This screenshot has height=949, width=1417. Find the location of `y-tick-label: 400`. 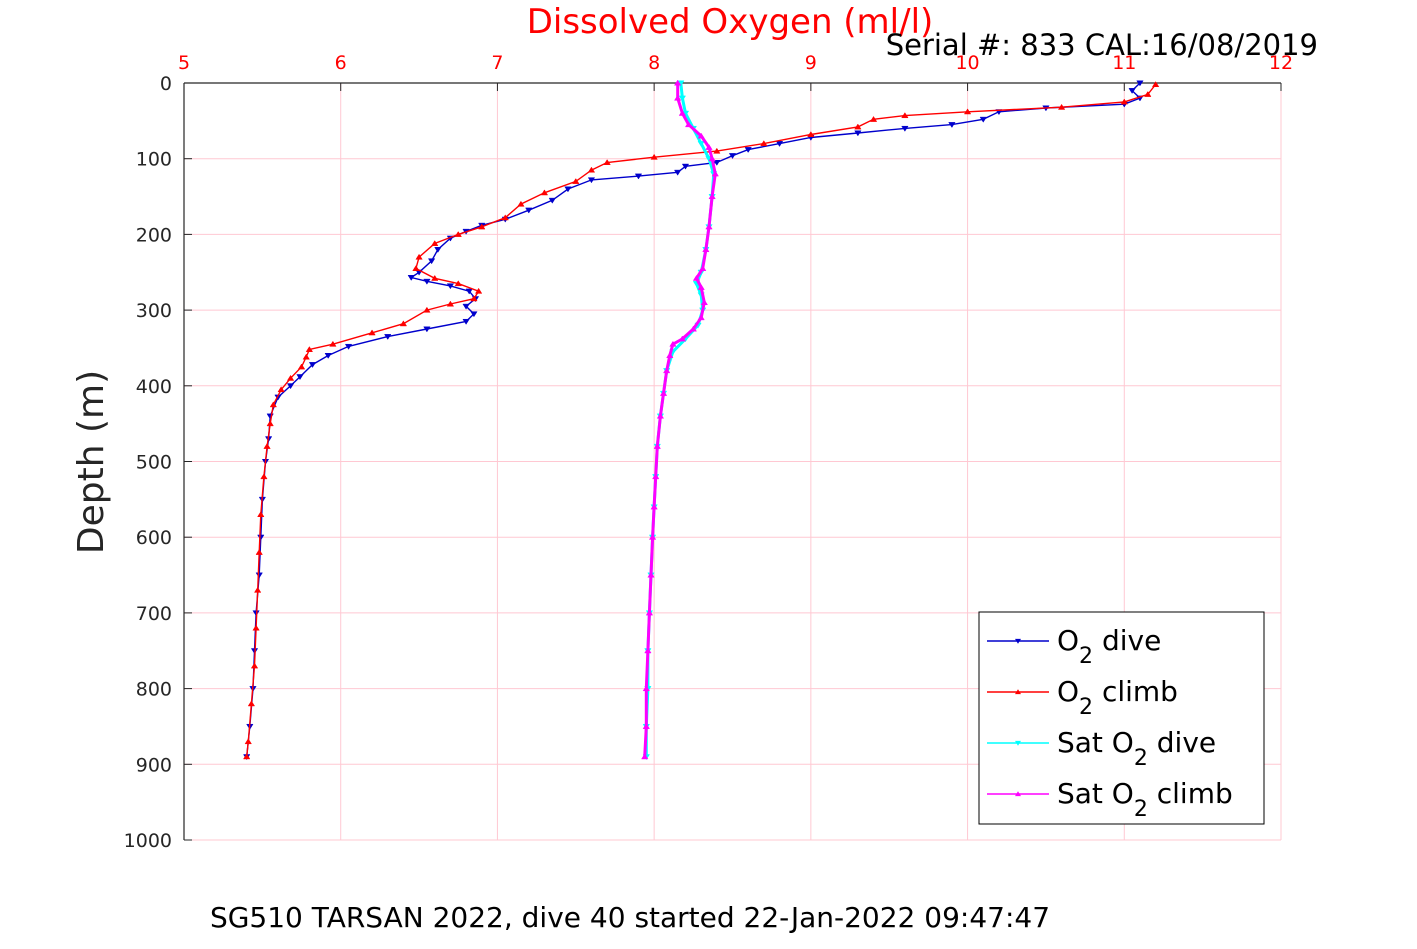

y-tick-label: 400 is located at coordinates (154, 387).